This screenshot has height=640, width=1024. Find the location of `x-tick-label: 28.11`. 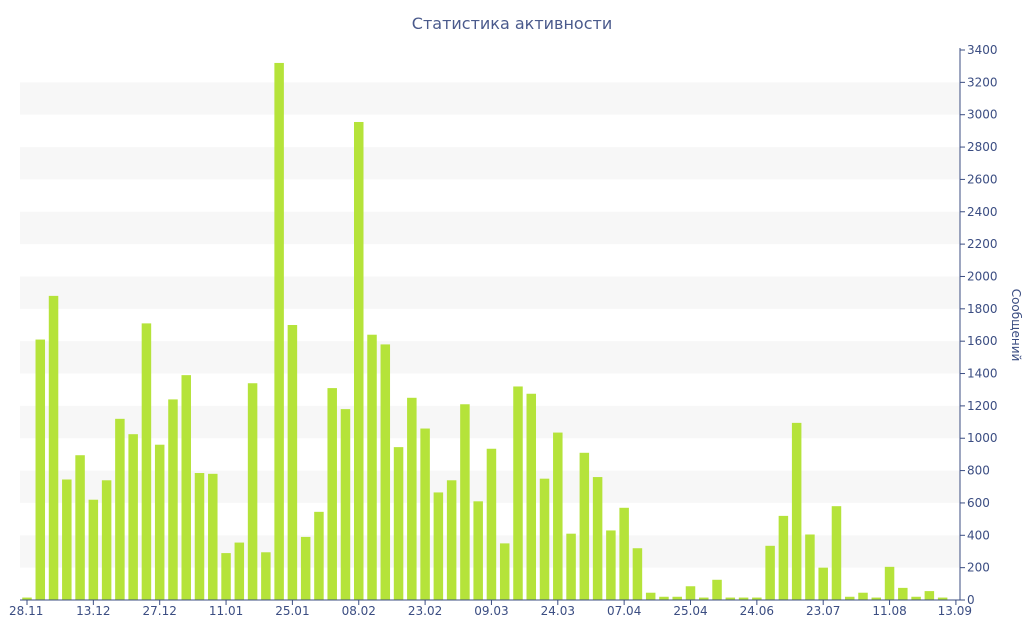

x-tick-label: 28.11 is located at coordinates (26, 611).